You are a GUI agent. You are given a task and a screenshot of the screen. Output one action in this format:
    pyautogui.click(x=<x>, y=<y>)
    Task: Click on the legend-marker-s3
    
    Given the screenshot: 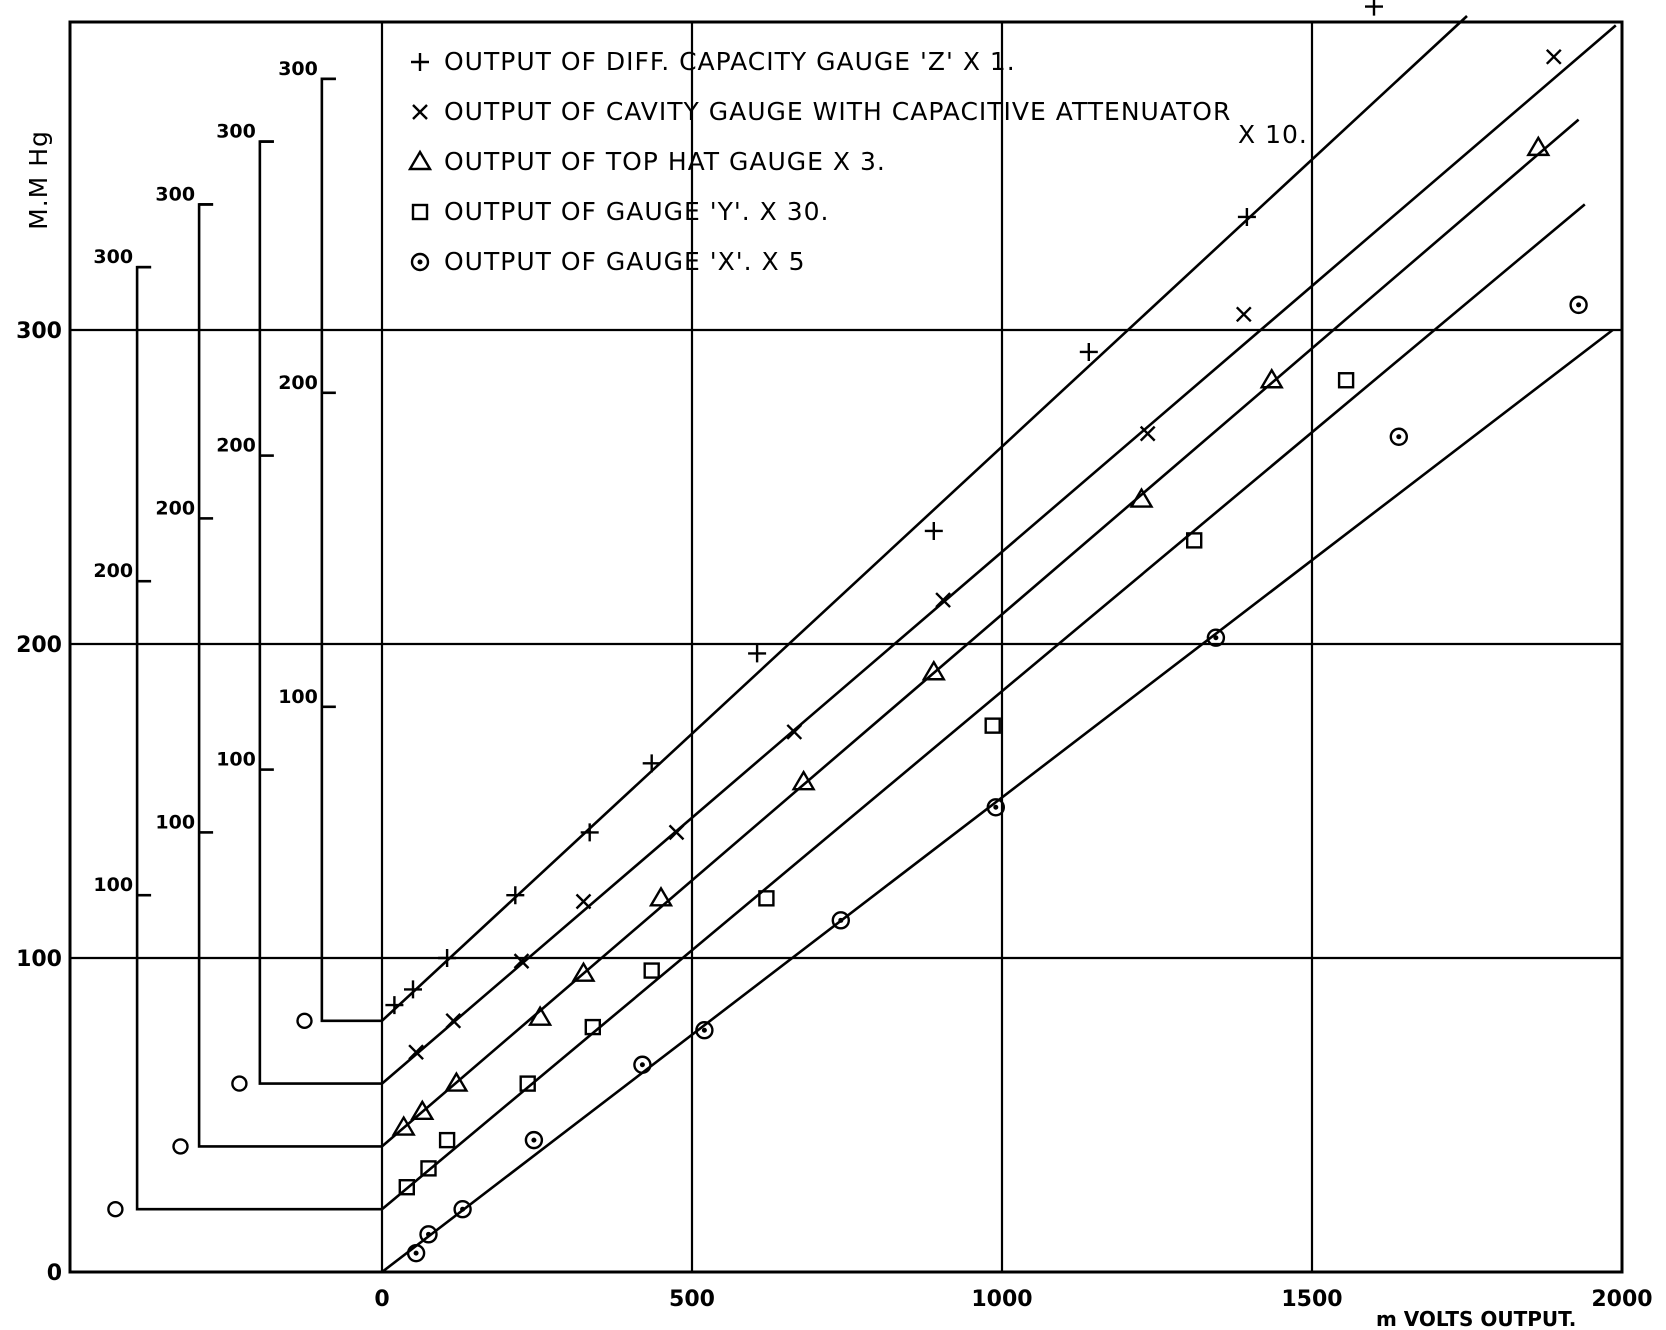 What is the action you would take?
    pyautogui.click(x=420, y=160)
    